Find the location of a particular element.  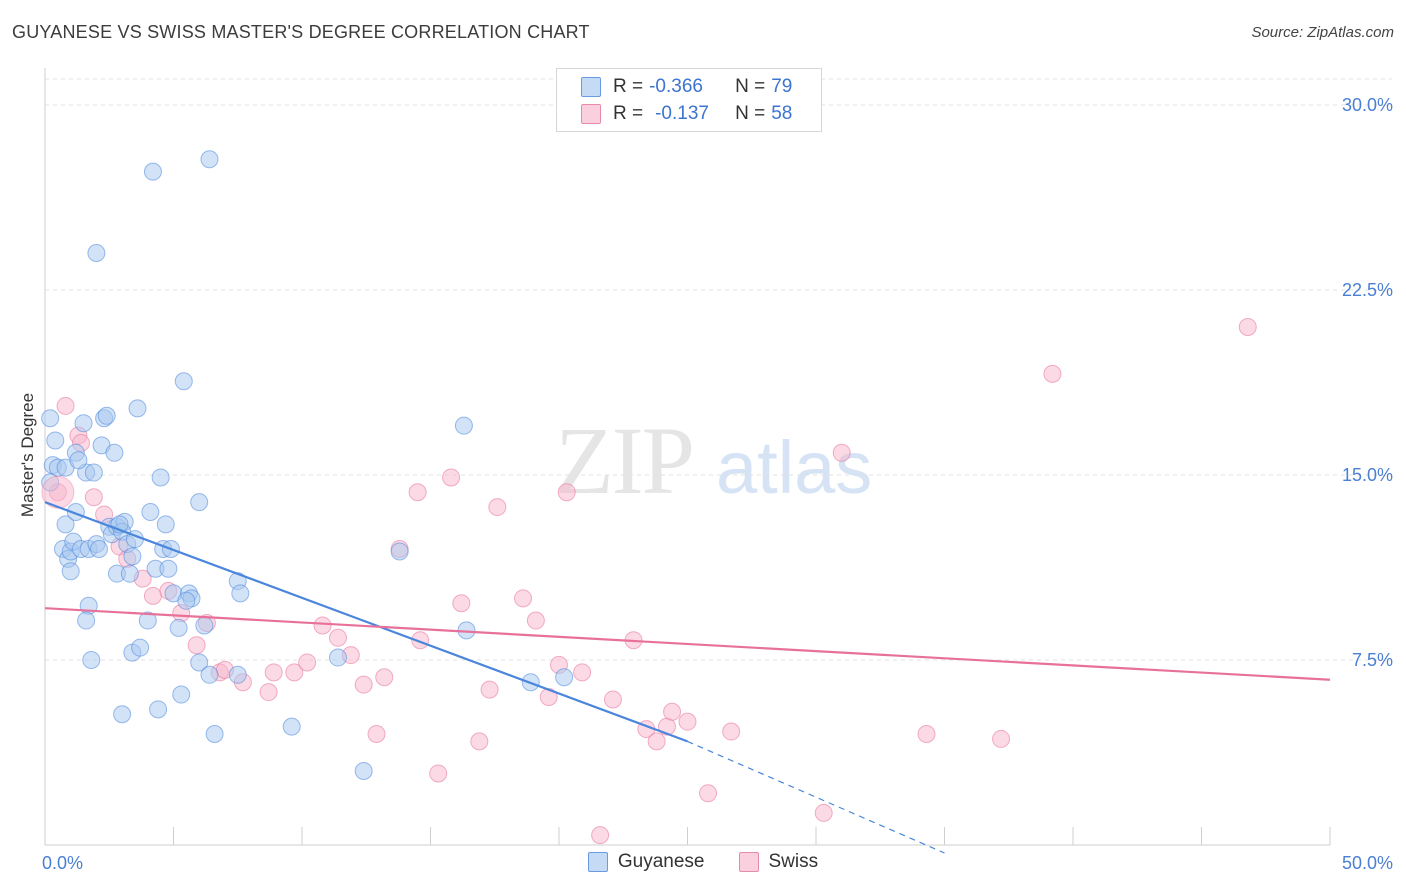

y-tick-label: 30.0% is located at coordinates (1367, 105).